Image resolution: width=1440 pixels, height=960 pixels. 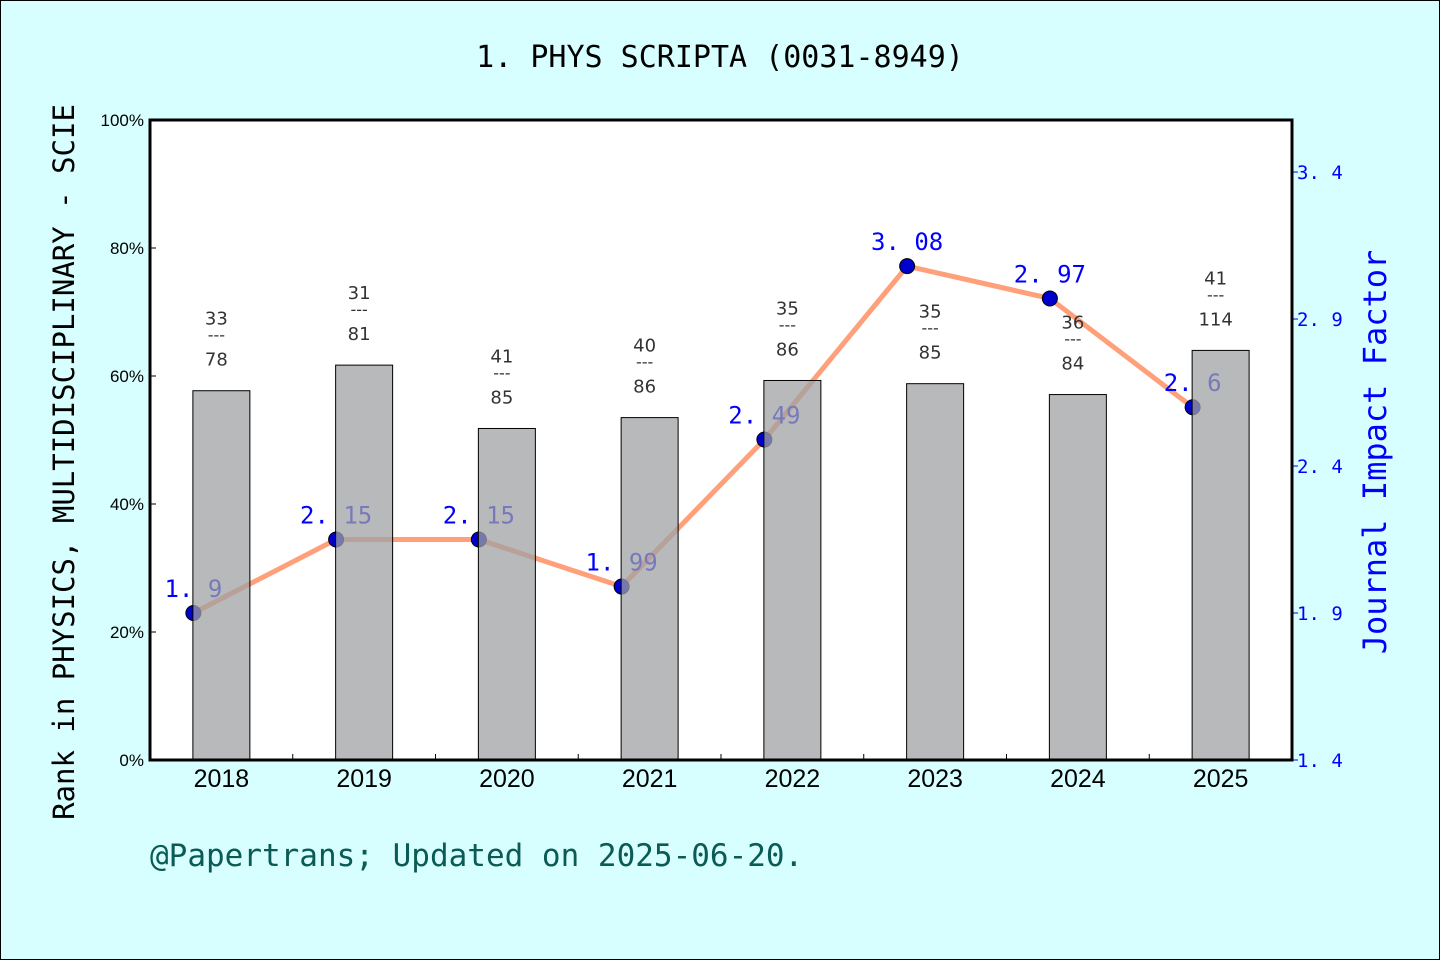 What do you see at coordinates (1215, 319) in the screenshot?
I see `rank-denominator: 114` at bounding box center [1215, 319].